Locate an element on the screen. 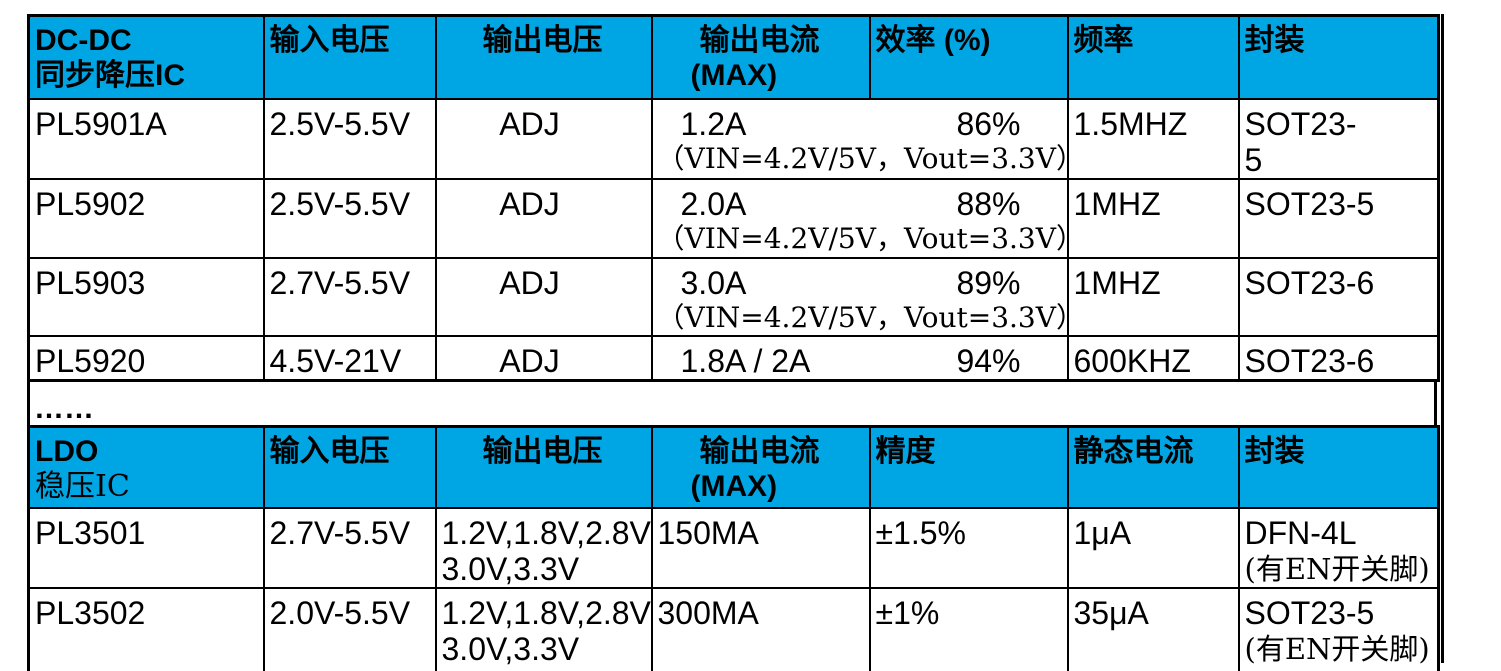  dcdc-header-vin: 输入电压 is located at coordinates (349, 57).